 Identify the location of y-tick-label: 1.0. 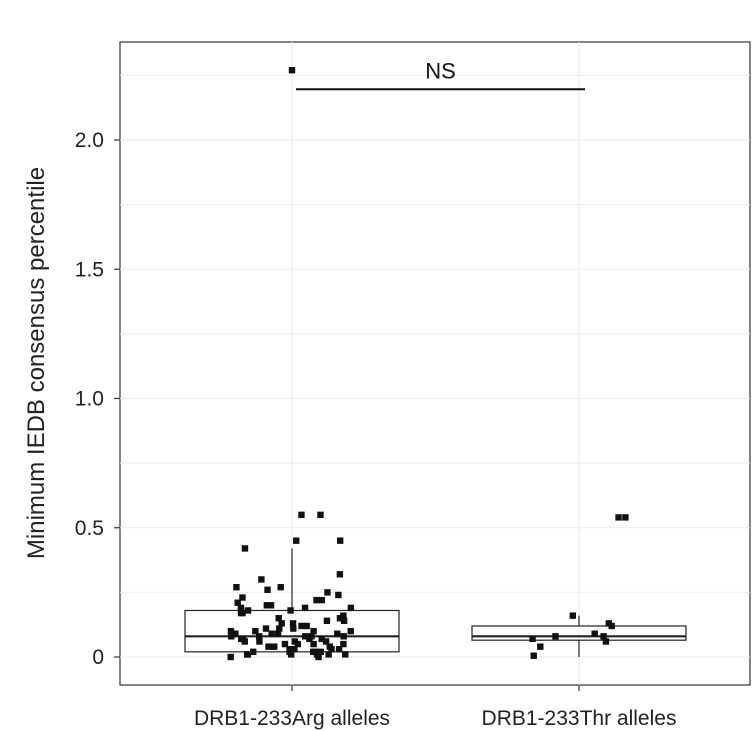
(89, 399).